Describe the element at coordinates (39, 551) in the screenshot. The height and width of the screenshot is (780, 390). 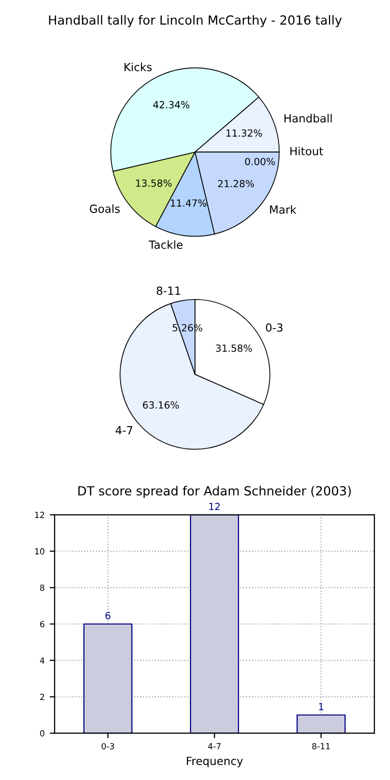
I see `y-tick-label: 10` at that location.